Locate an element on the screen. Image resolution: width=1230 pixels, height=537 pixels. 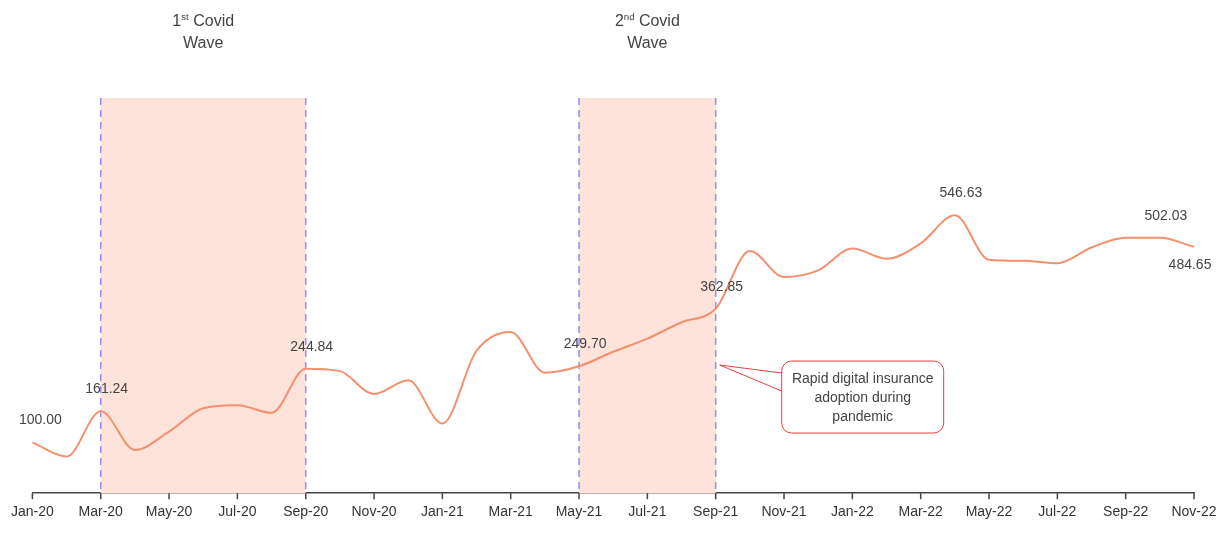
x-tick-label: Jan-20 is located at coordinates (33, 511).